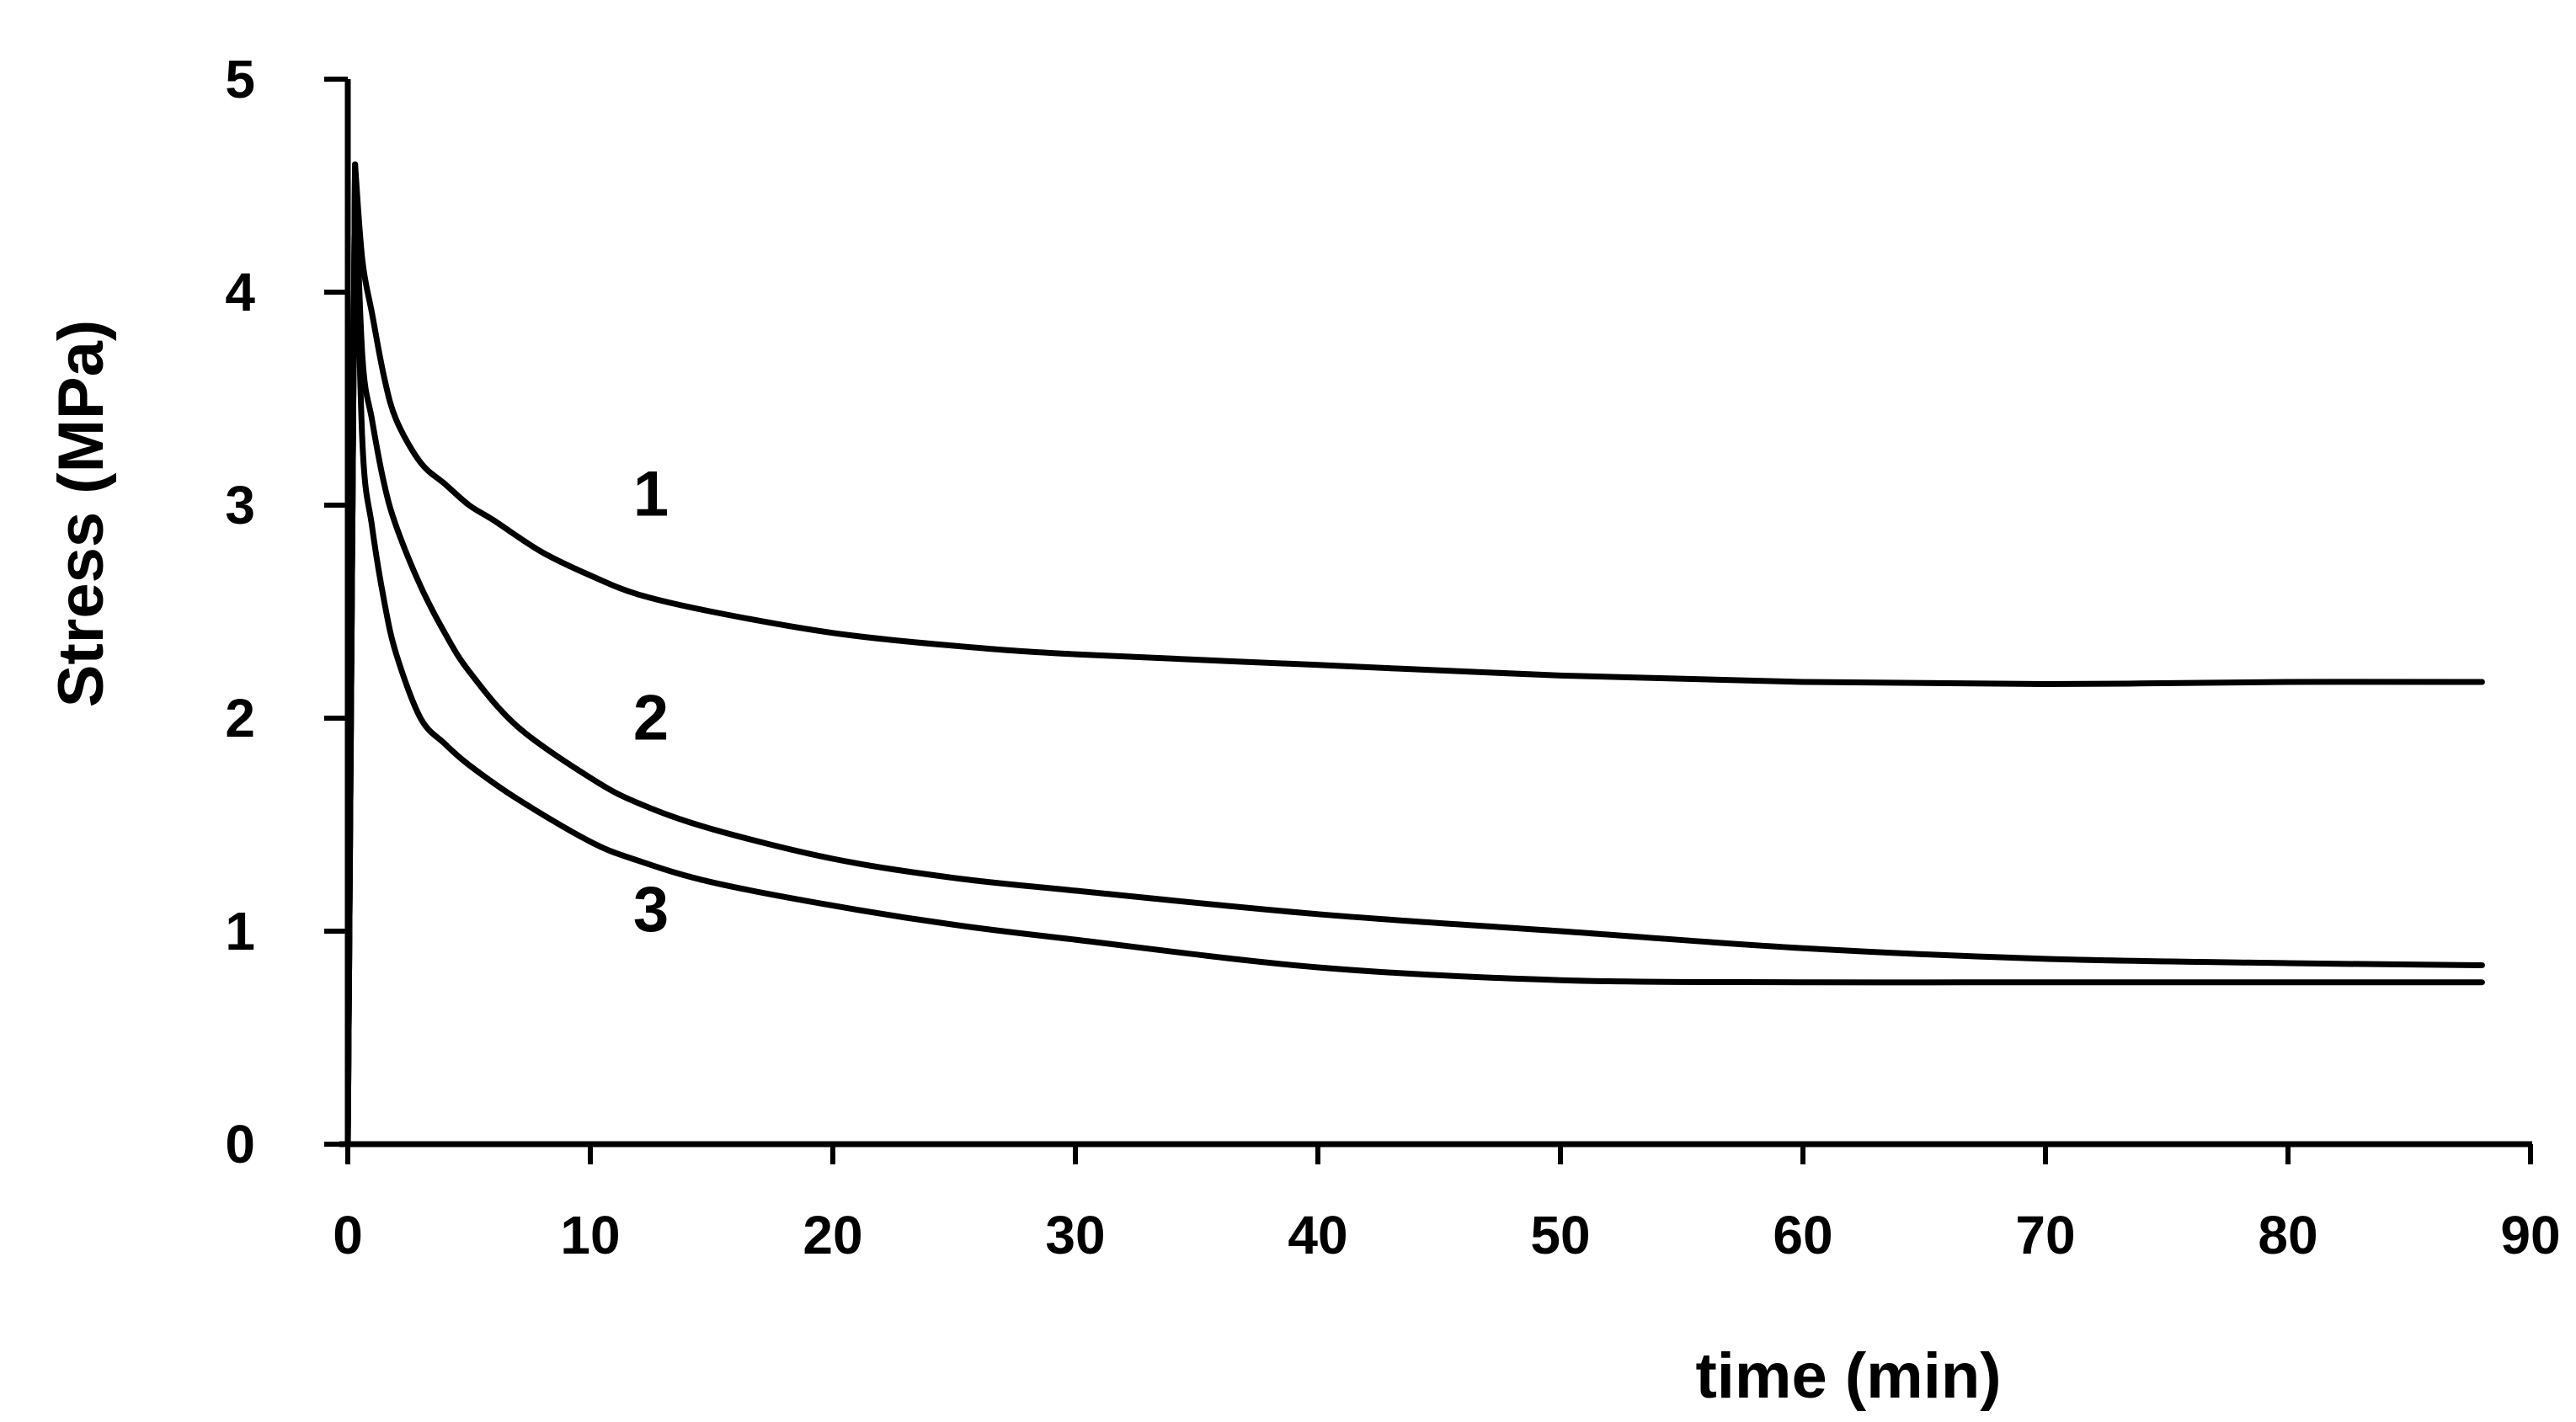 This screenshot has height=1422, width=2576. What do you see at coordinates (1447, 1204) in the screenshot?
I see `x-axis-ticks: 0 10 20 30 40 50 60 70 80 90` at bounding box center [1447, 1204].